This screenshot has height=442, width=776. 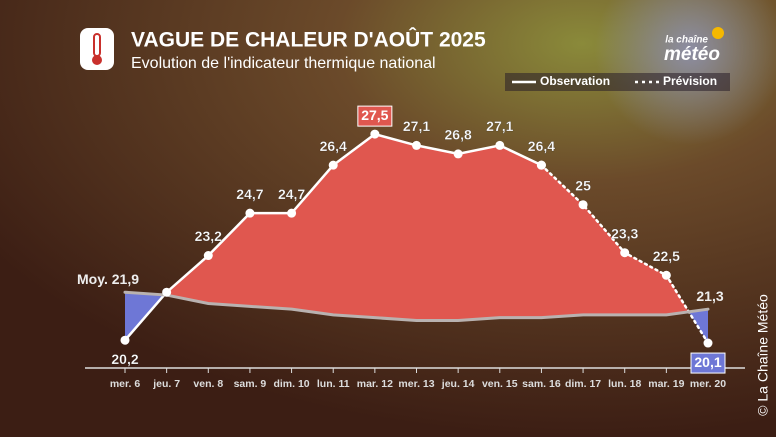 I want to click on copyright: © La Chaîne Météo, so click(x=763, y=355).